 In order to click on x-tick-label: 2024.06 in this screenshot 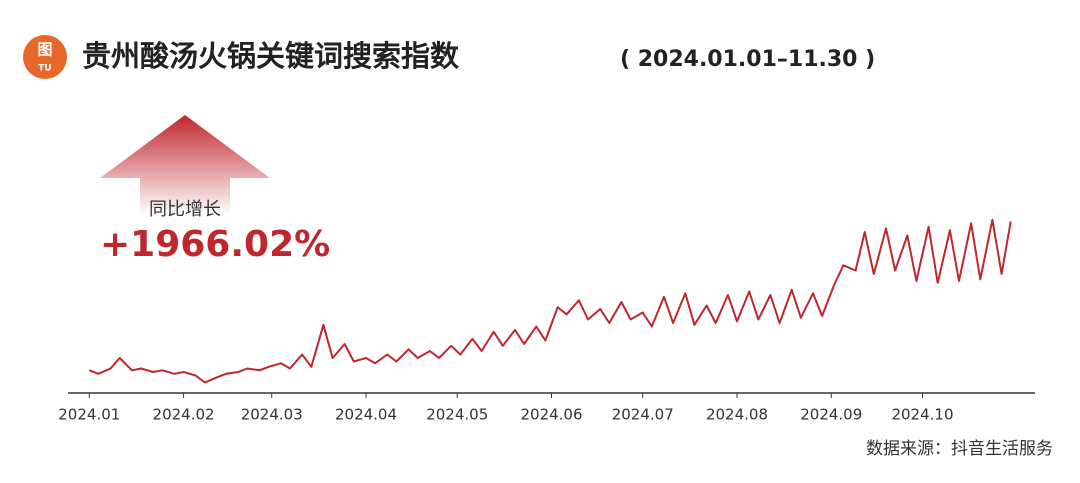, I will do `click(551, 415)`.